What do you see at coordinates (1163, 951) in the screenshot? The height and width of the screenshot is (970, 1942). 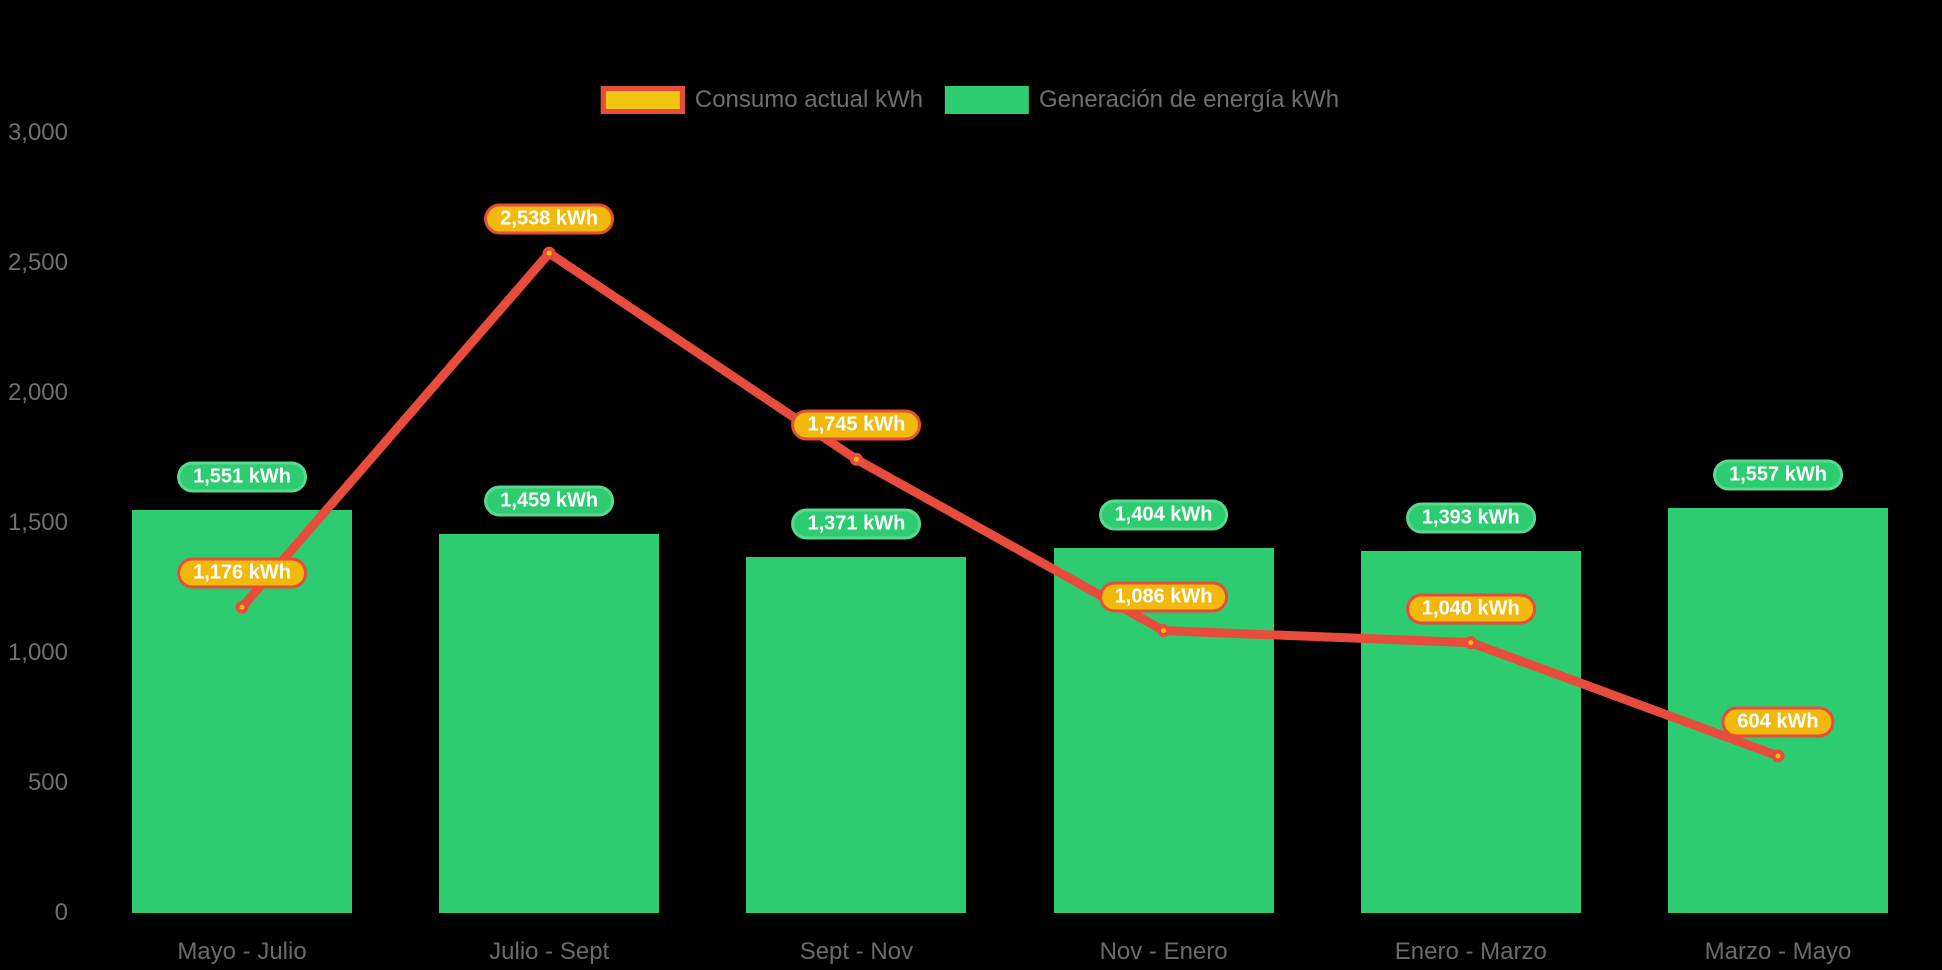 I see `x-axis-category-label: Nov - Enero` at bounding box center [1163, 951].